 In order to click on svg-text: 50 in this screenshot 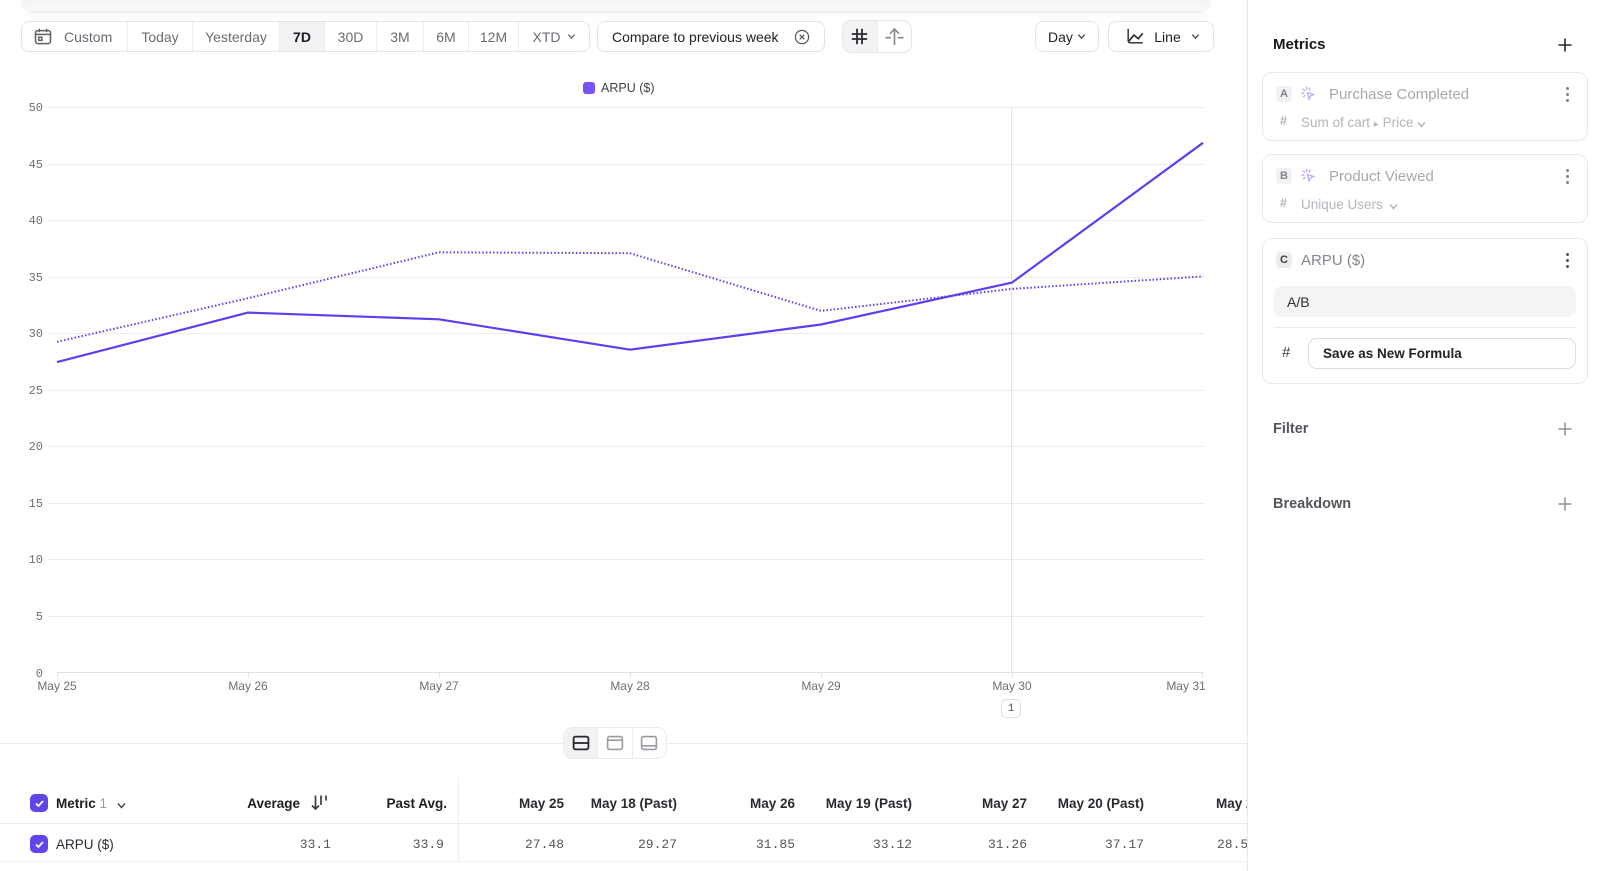, I will do `click(36, 108)`.